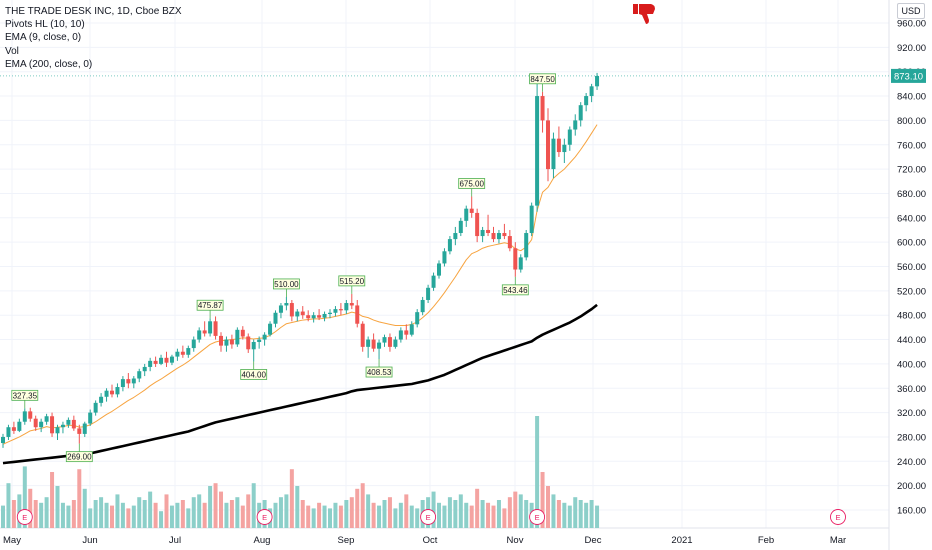 This screenshot has height=550, width=932. I want to click on indicator-ema9: EMA (9, close, 0), so click(43, 38).